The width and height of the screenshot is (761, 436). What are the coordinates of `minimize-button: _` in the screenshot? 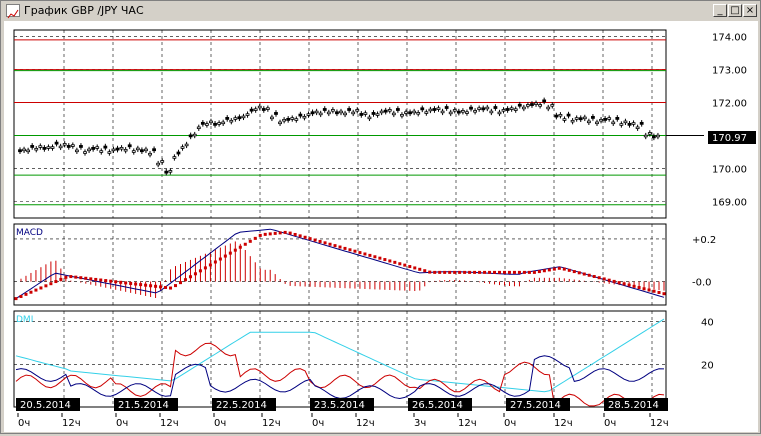 It's located at (720, 10).